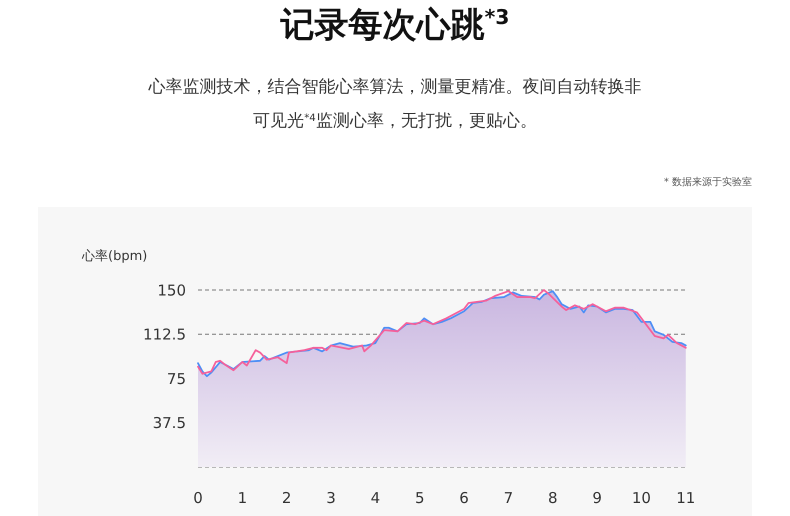  Describe the element at coordinates (331, 498) in the screenshot. I see `x-tick-label: 3` at that location.